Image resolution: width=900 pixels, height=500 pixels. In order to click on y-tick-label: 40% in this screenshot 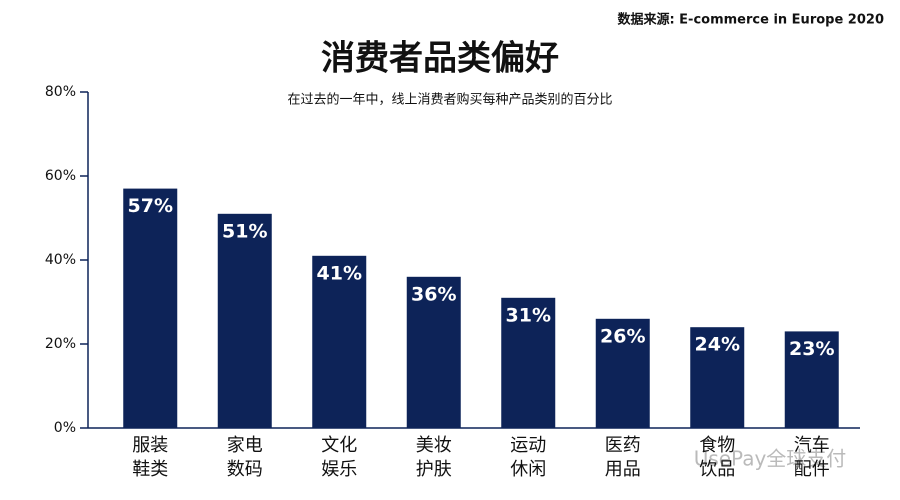, I will do `click(60, 260)`.